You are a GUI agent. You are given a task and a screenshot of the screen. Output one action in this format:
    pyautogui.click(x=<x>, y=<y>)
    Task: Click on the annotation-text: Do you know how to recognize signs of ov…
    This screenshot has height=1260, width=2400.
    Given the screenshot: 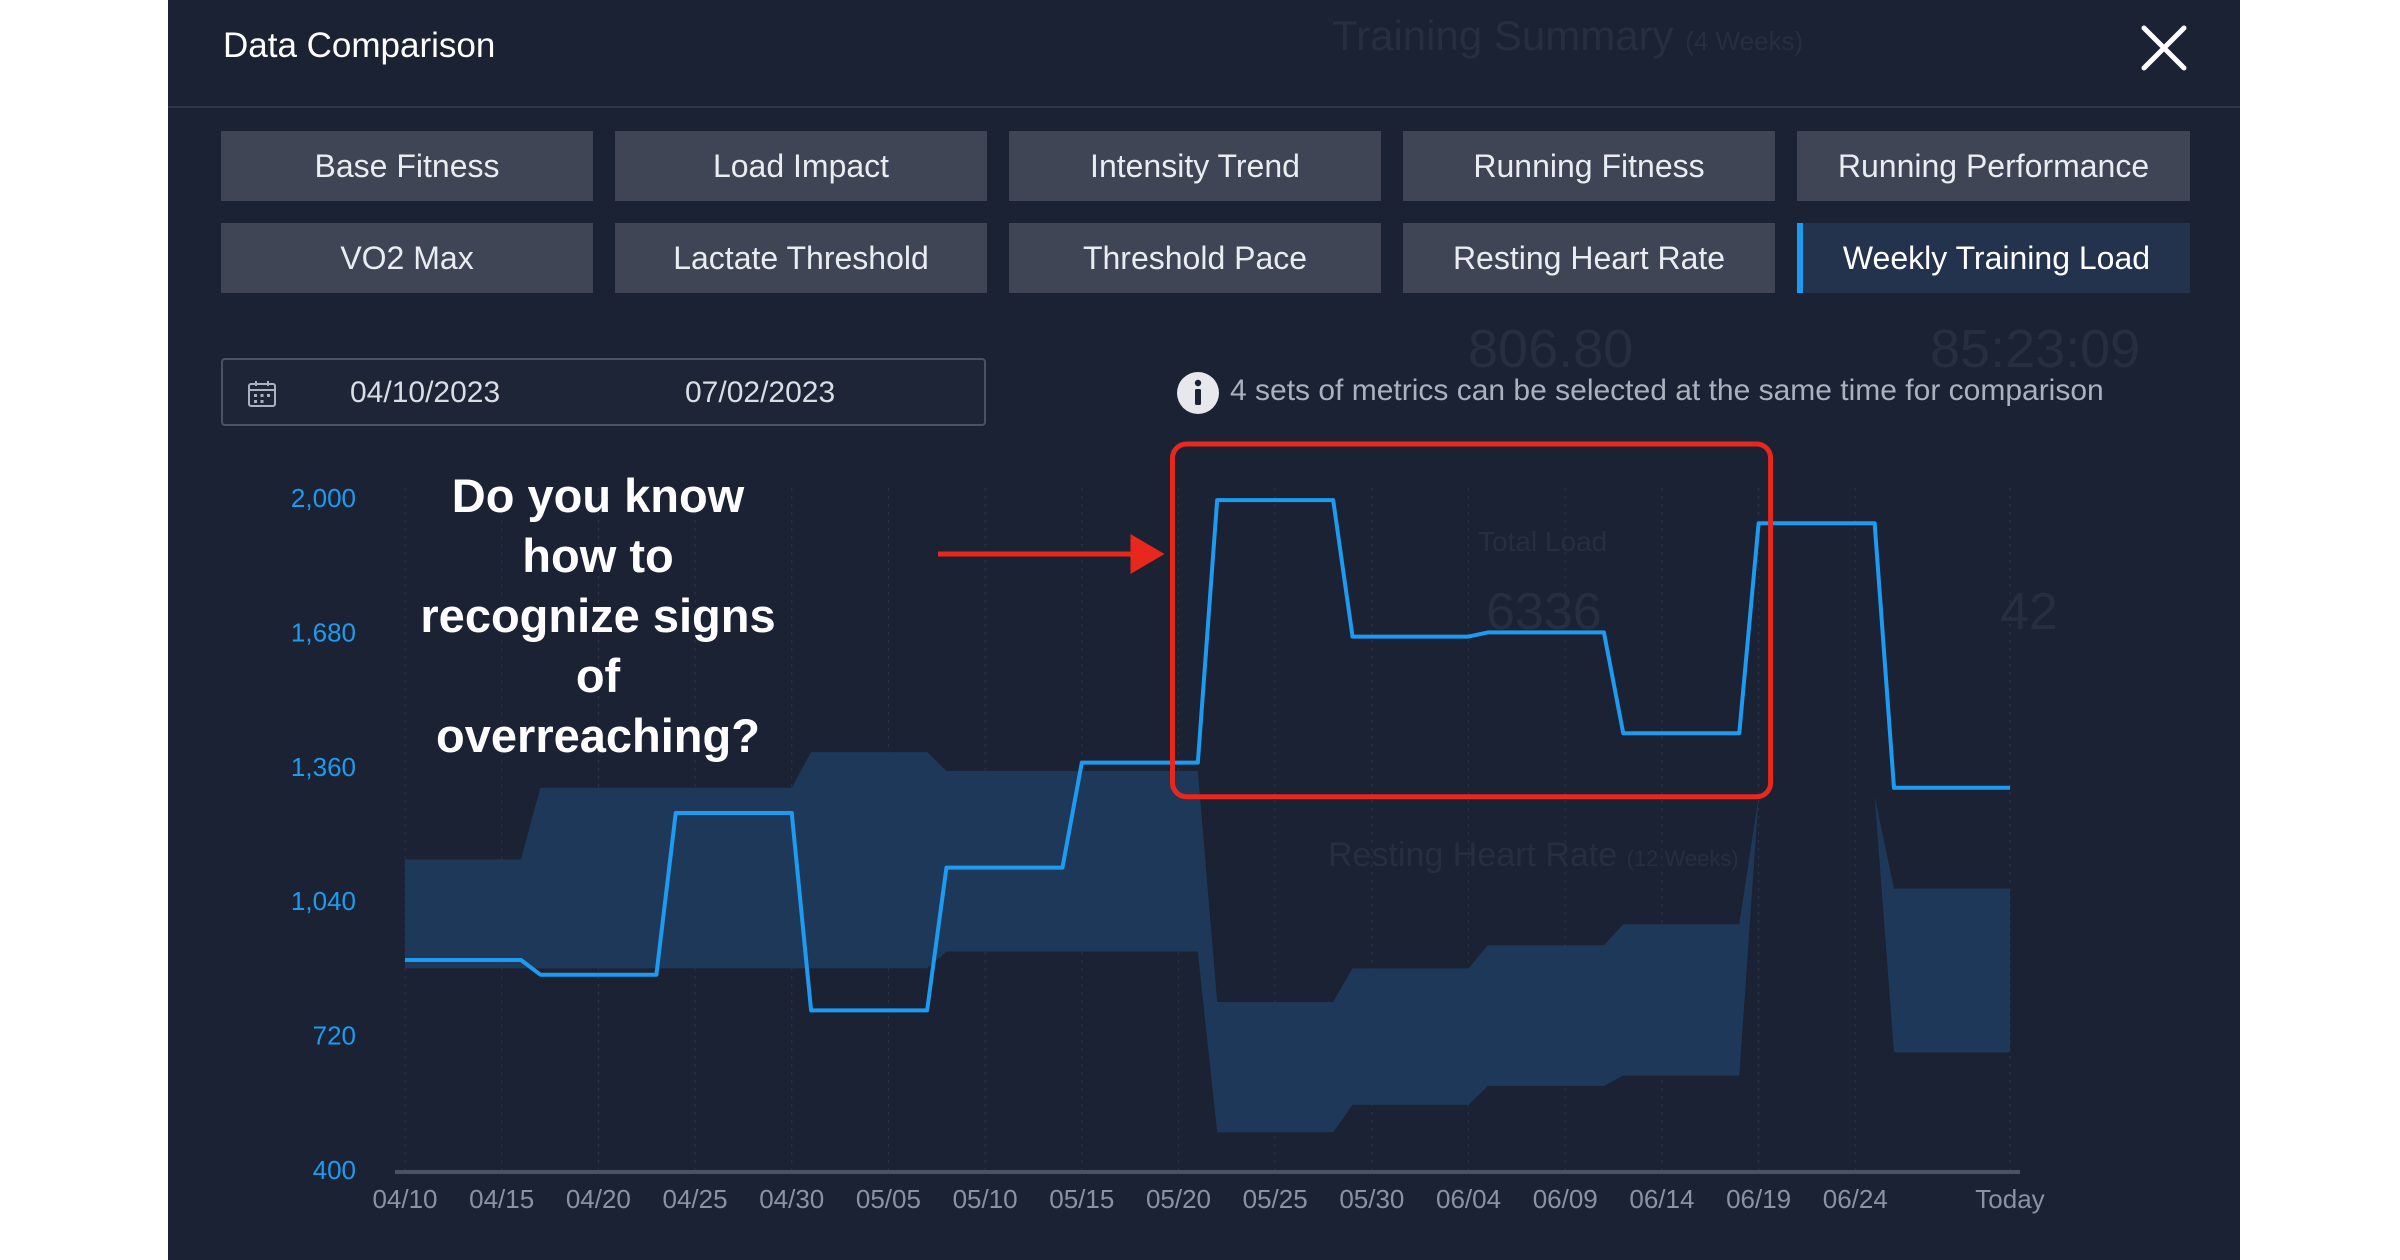 What is the action you would take?
    pyautogui.click(x=598, y=615)
    